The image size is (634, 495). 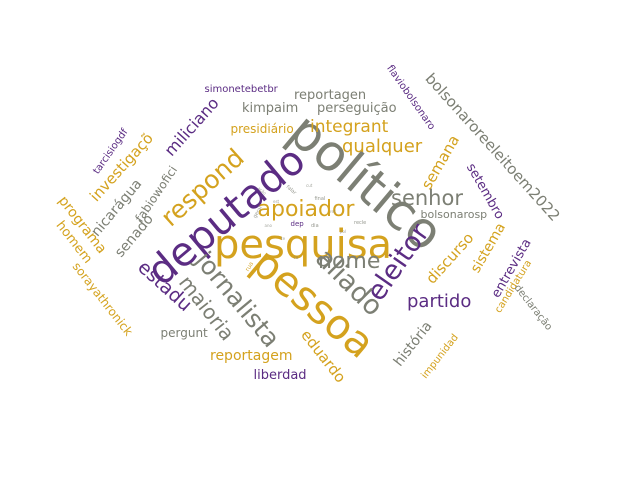 I want to click on word-55: cut, so click(x=309, y=185).